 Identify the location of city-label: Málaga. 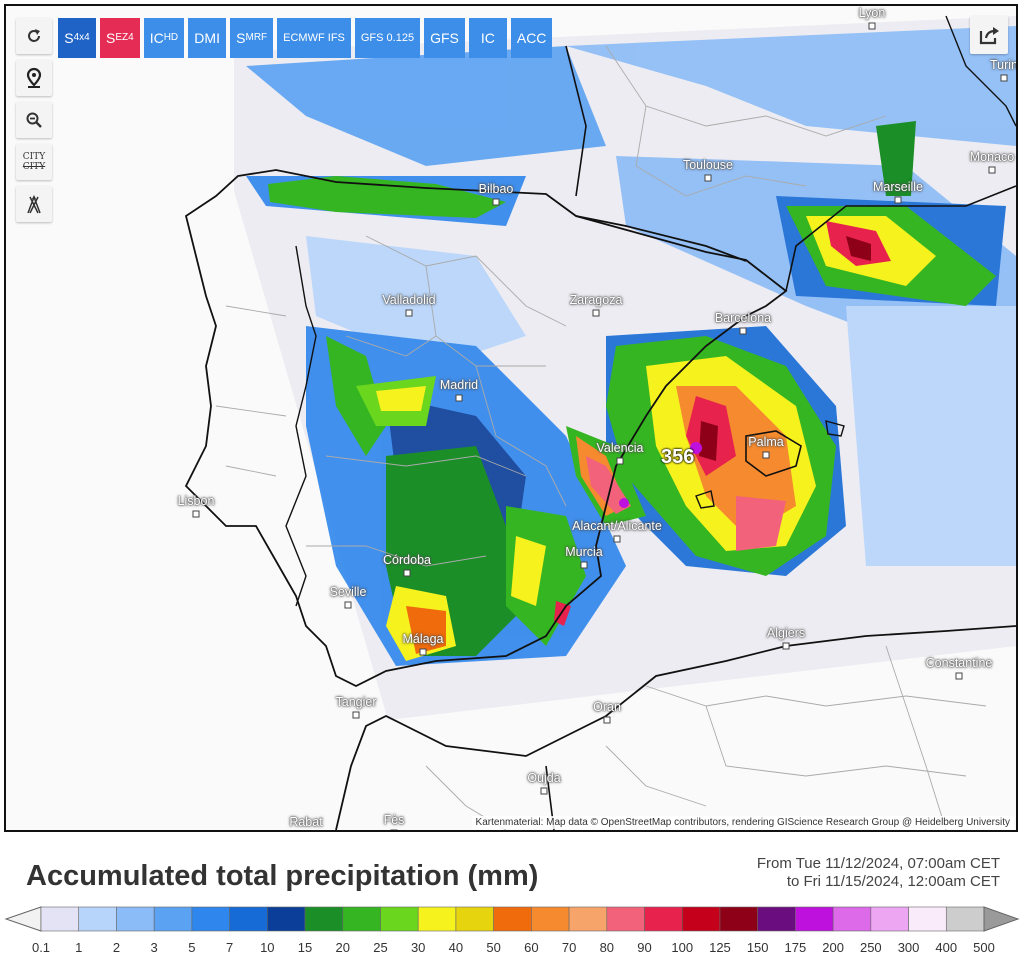
(423, 639).